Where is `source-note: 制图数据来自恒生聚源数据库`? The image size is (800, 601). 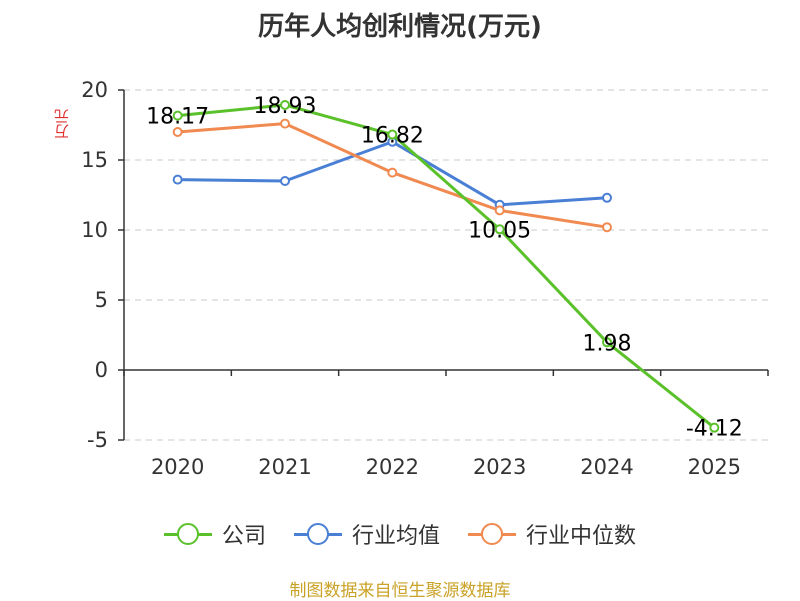 source-note: 制图数据来自恒生聚源数据库 is located at coordinates (400, 591).